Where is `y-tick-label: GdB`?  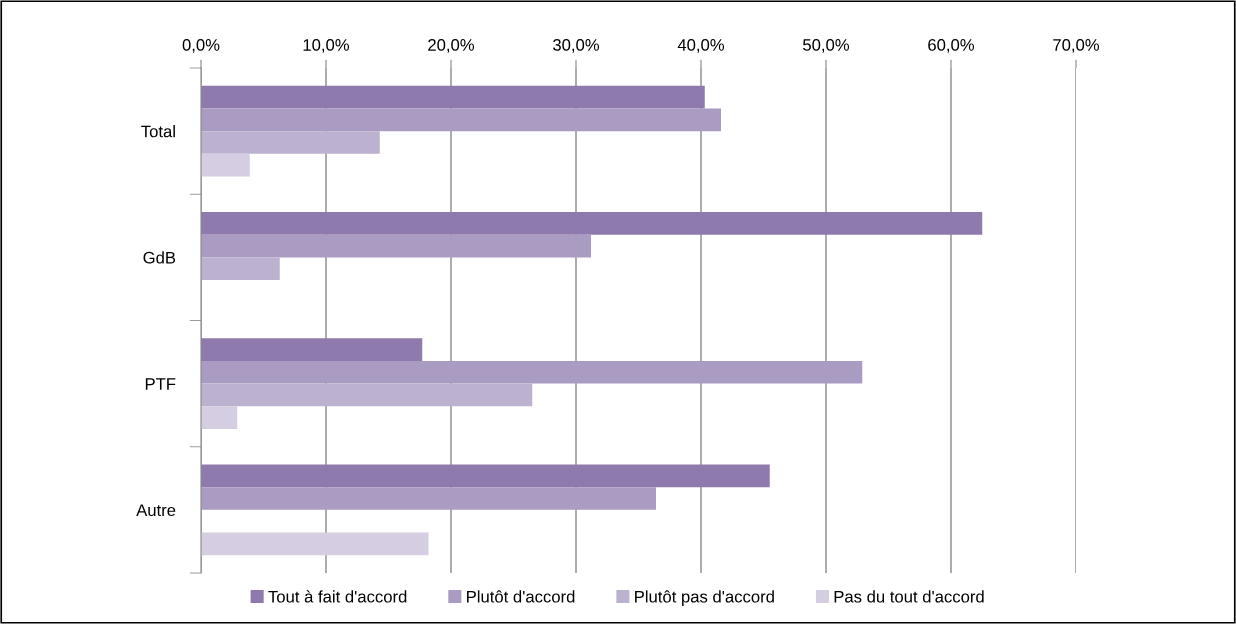
y-tick-label: GdB is located at coordinates (159, 257).